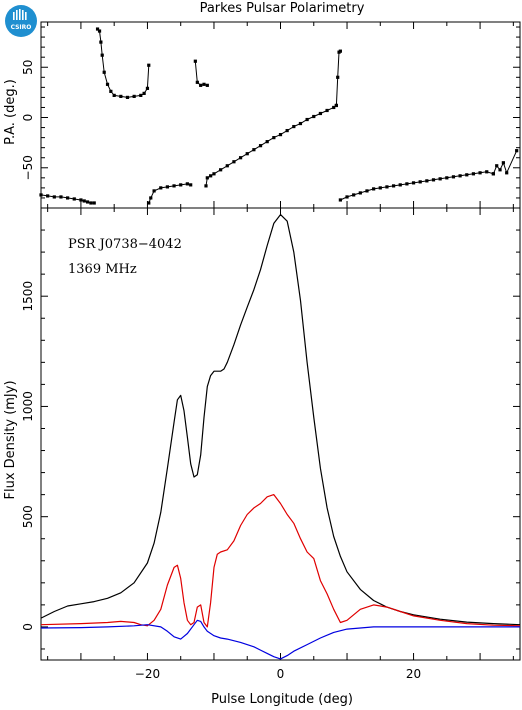  Describe the element at coordinates (28, 296) in the screenshot. I see `y-tick-label: 1500` at that location.